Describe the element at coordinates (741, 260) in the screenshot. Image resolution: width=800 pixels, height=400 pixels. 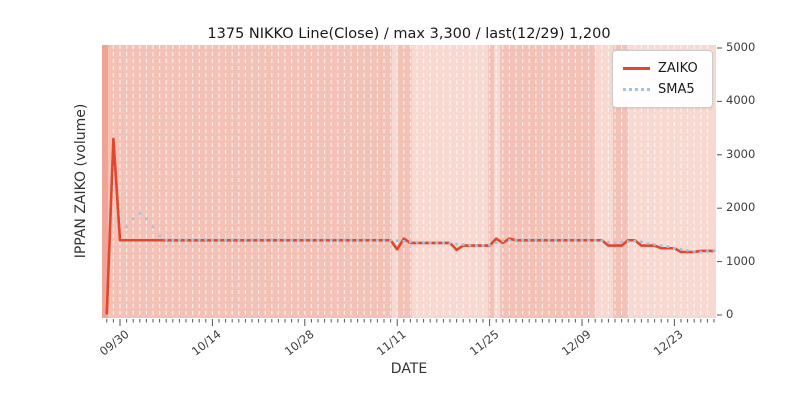
I see `y-tick-label-1000: 1000` at that location.